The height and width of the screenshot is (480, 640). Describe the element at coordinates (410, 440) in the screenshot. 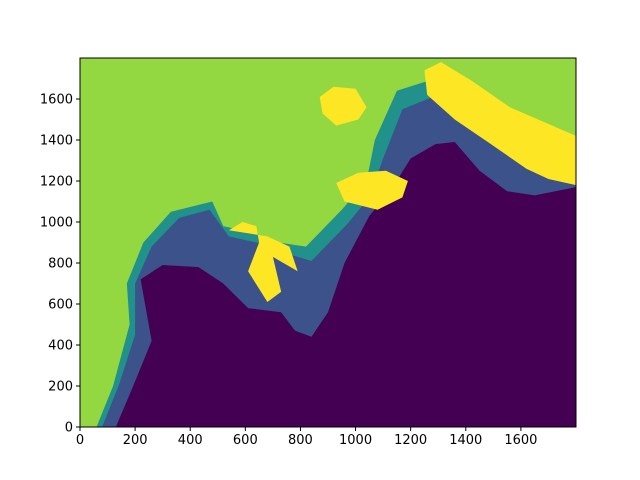

I see `x-tick-label: 1200` at that location.